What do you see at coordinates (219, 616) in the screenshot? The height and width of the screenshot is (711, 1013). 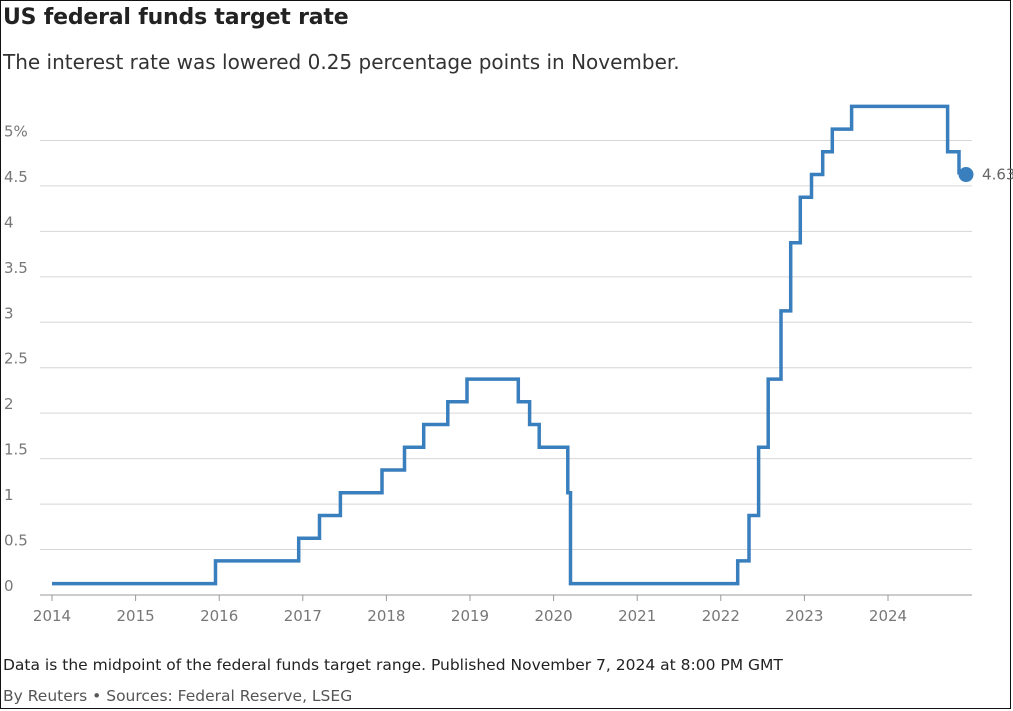 I see `x-tick-label: 2016` at bounding box center [219, 616].